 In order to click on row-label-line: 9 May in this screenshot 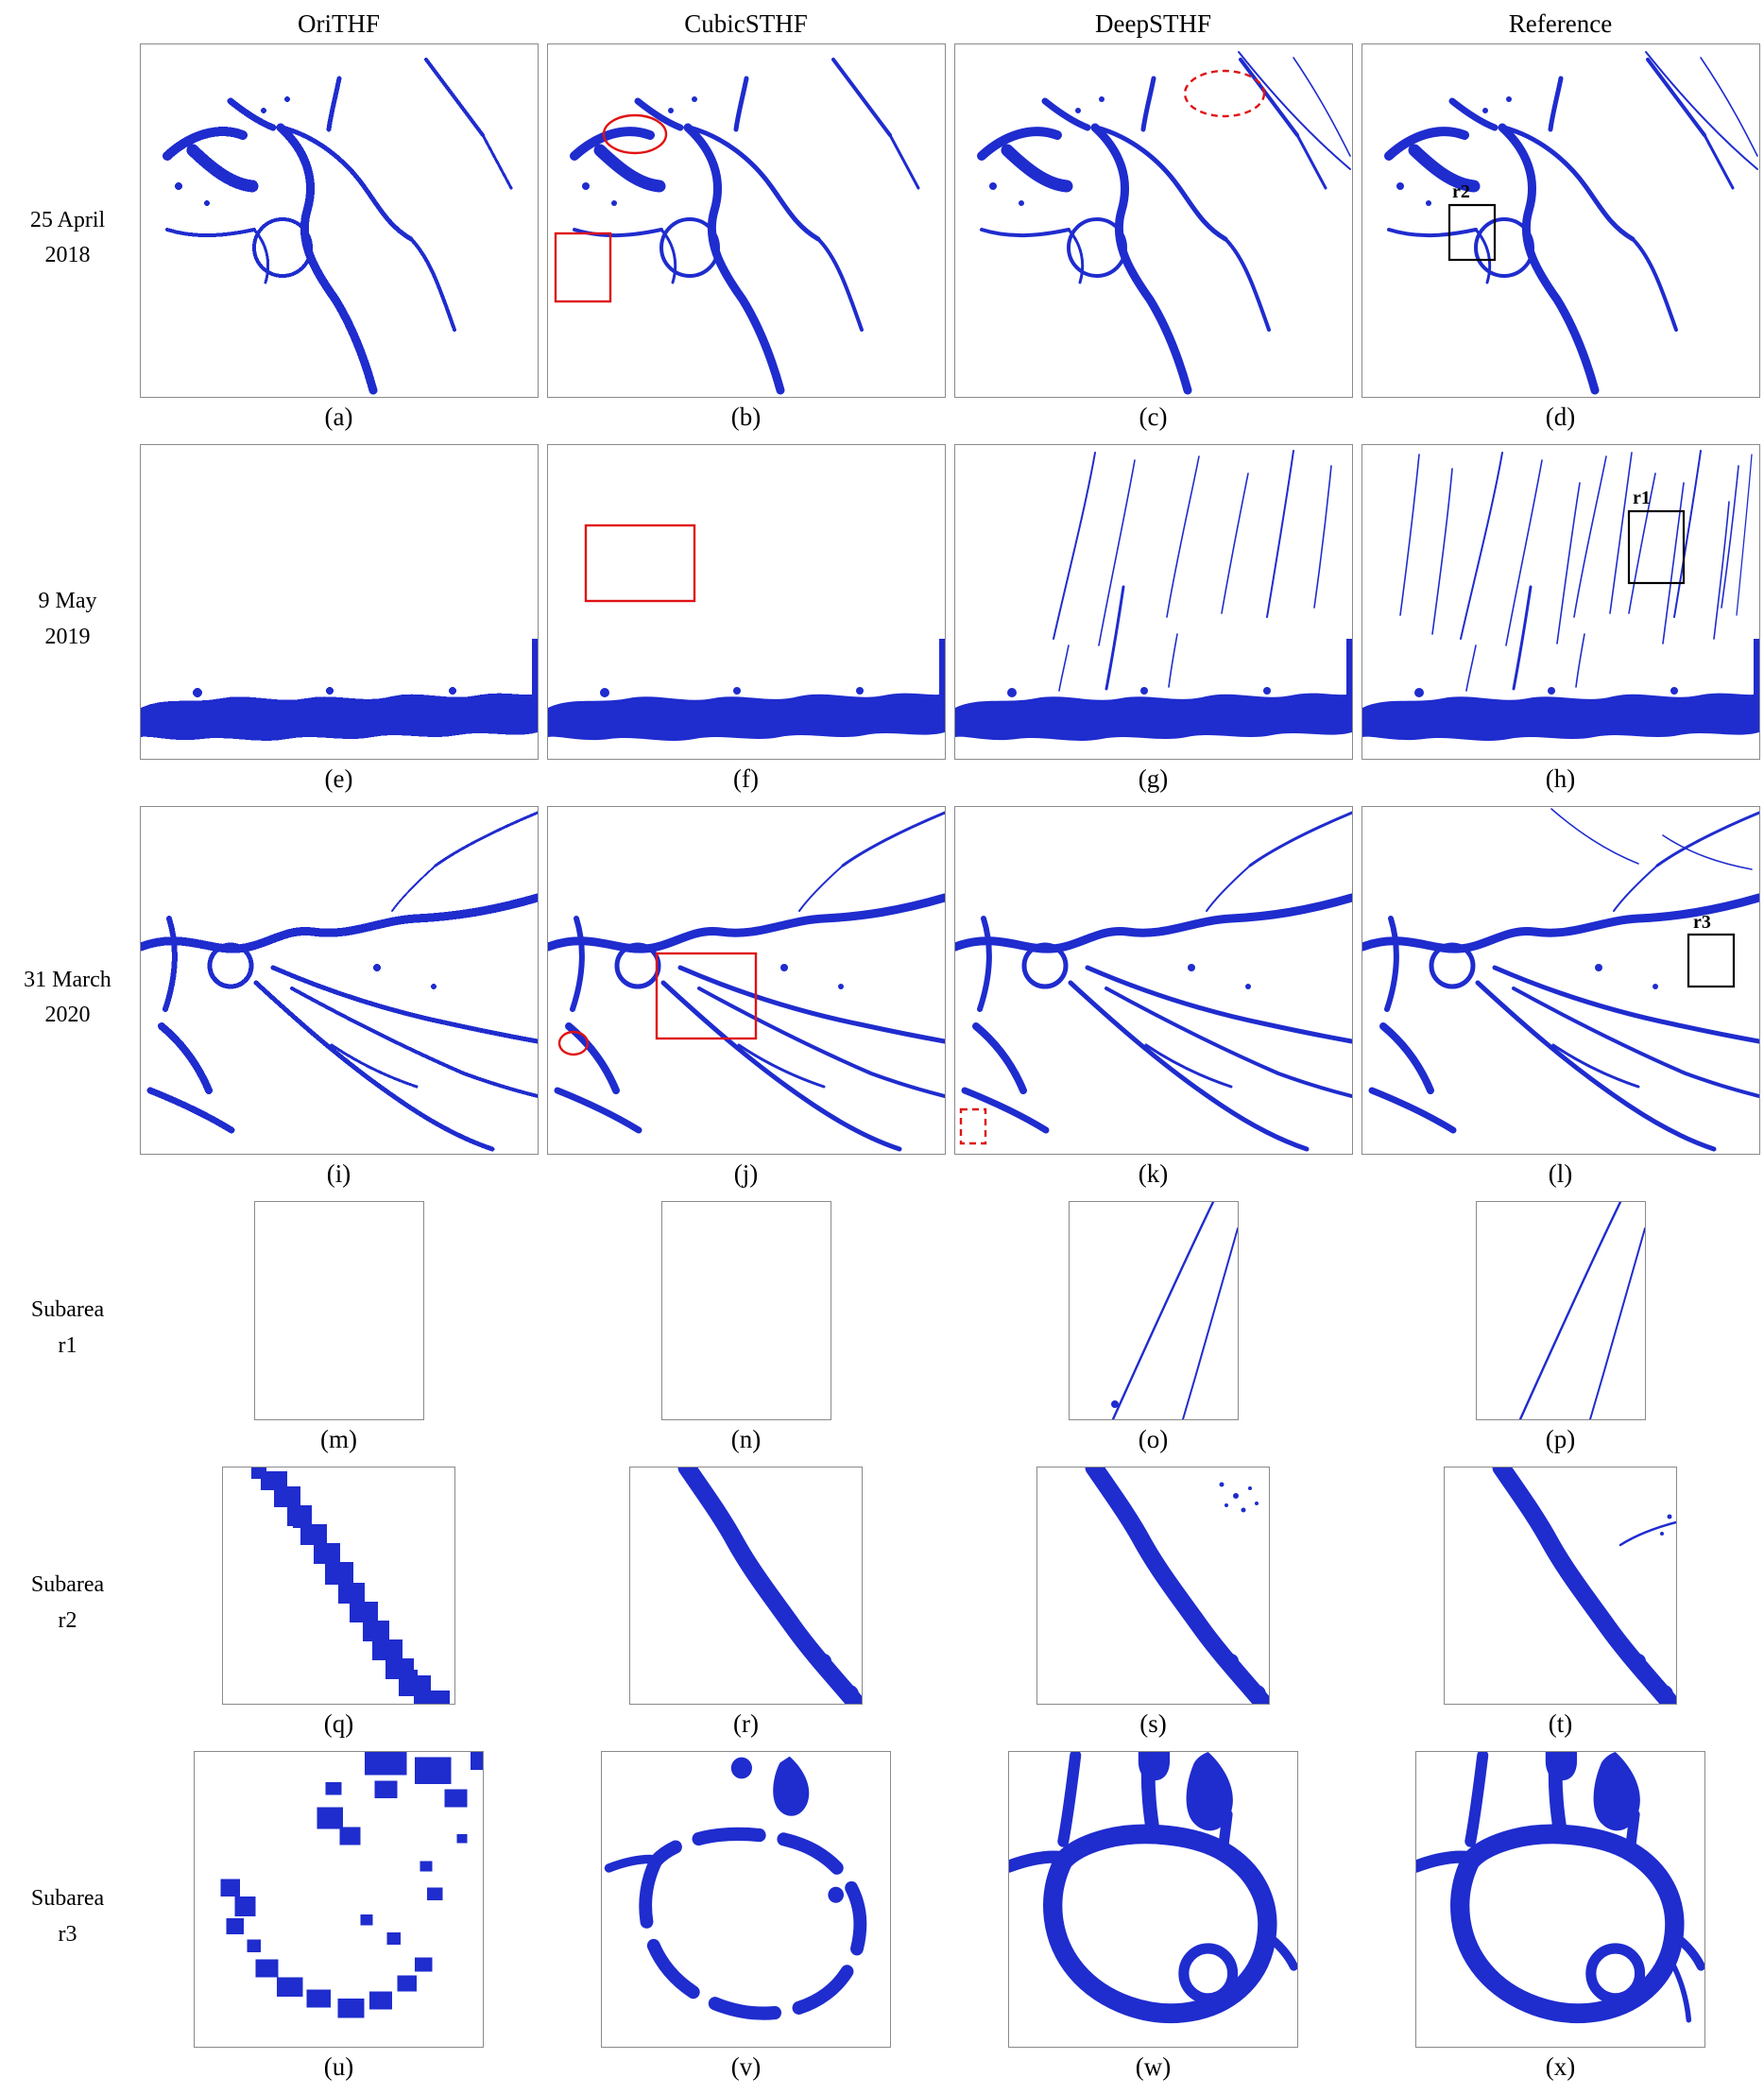, I will do `click(67, 601)`.